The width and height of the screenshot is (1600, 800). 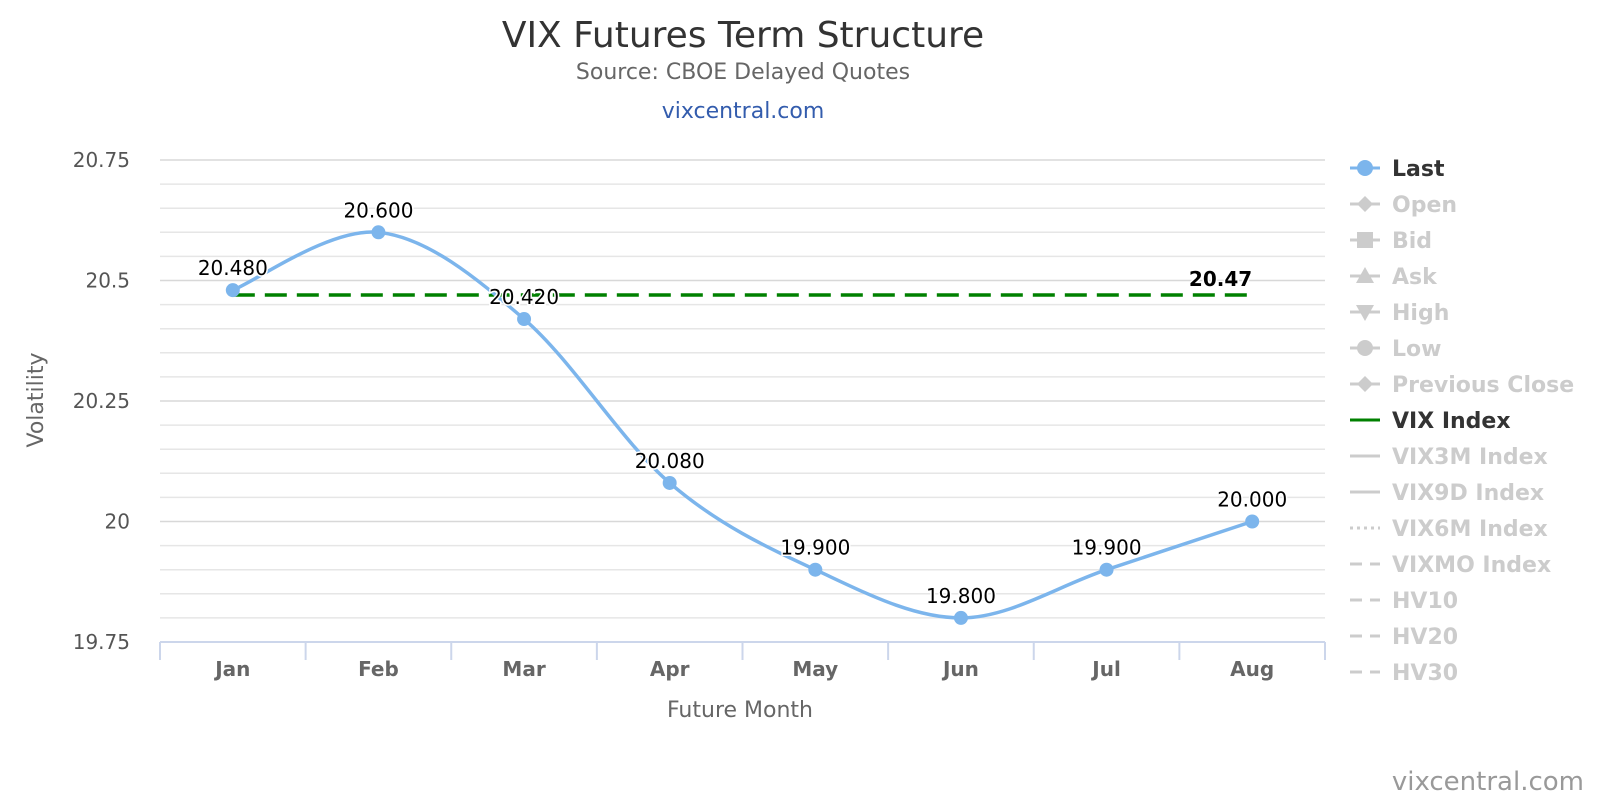 I want to click on legend-item: HV20, so click(x=1404, y=637).